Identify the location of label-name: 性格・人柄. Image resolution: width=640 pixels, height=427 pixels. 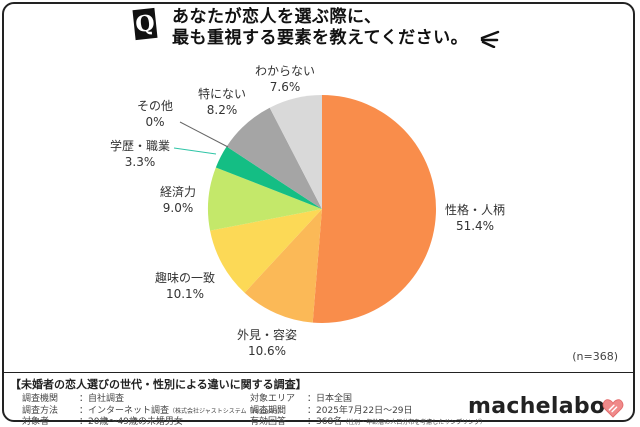
(474, 210).